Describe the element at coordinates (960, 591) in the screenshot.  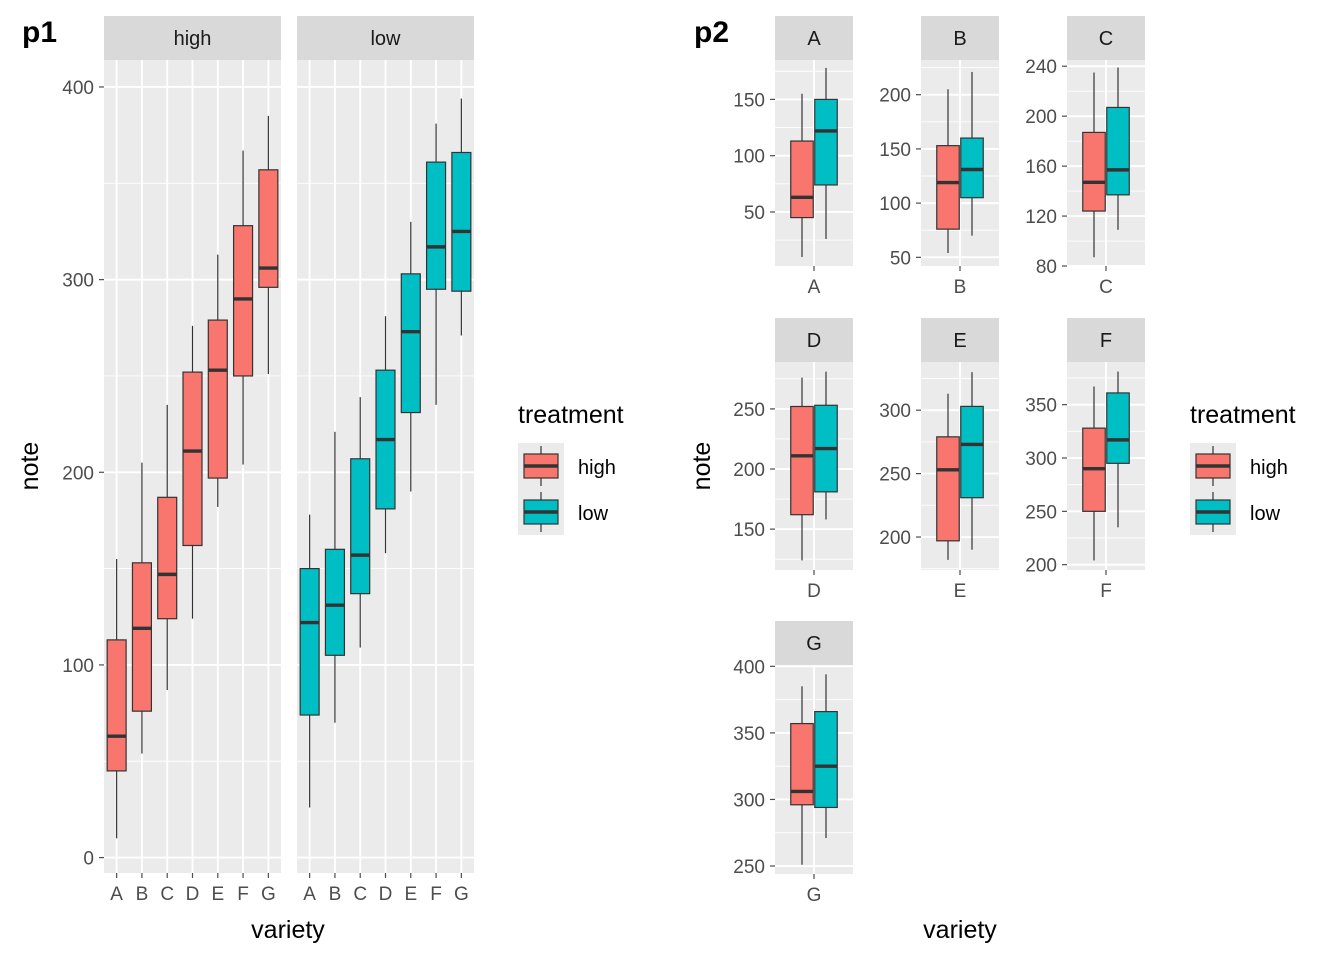
I see `p2-E-x-tick-label: E` at that location.